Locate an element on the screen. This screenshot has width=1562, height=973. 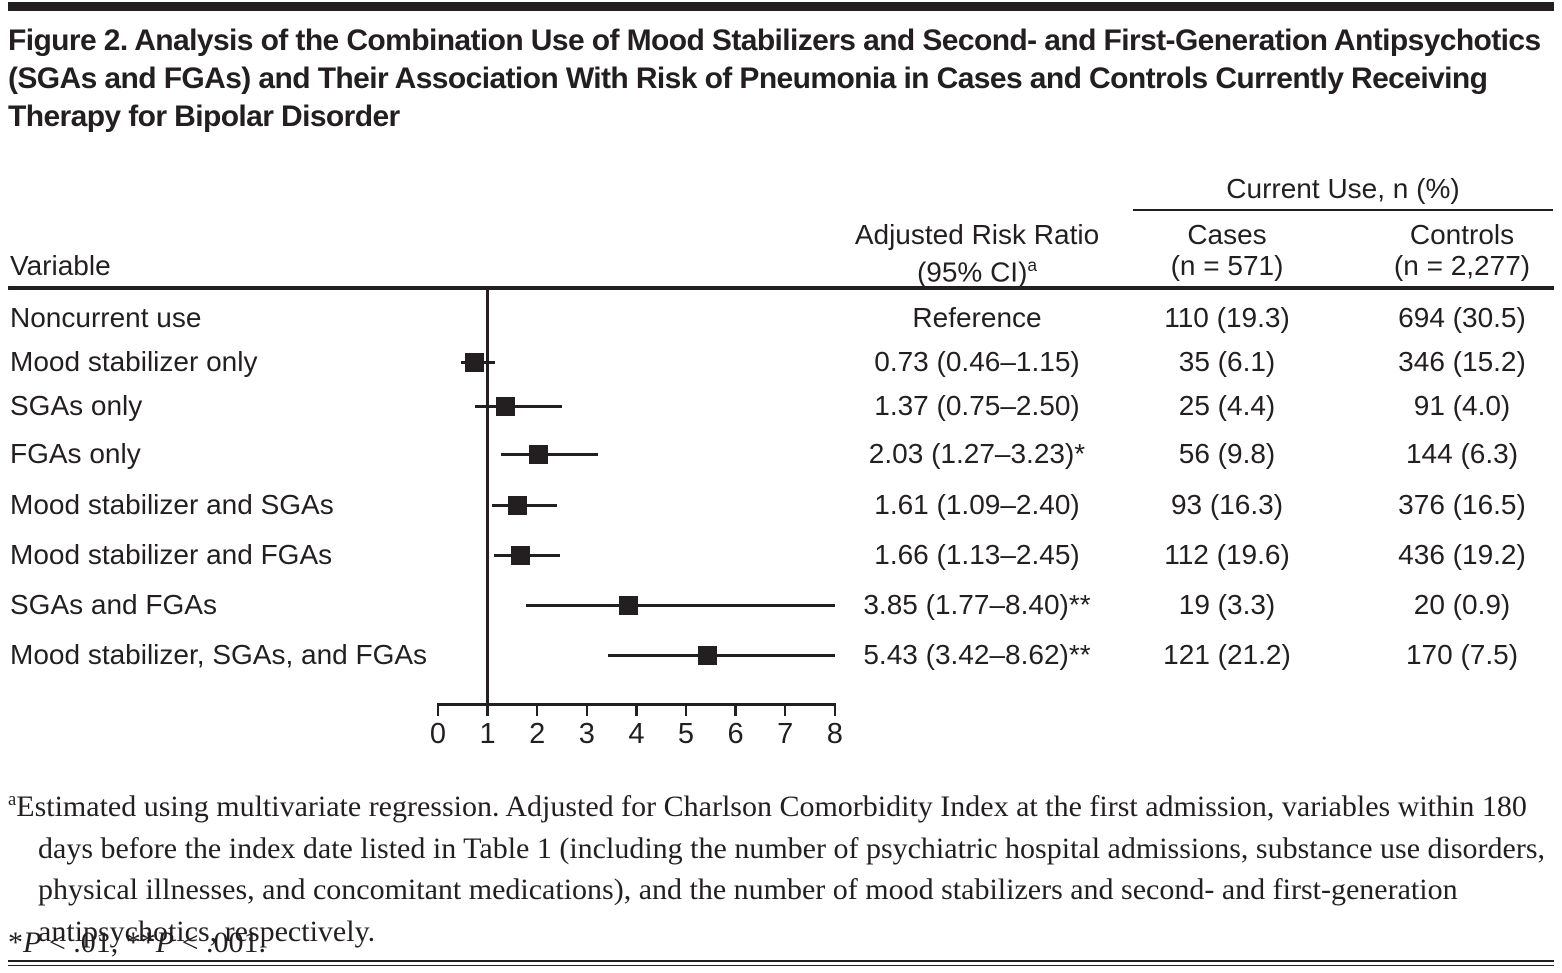
sig-mid: < .01, ** is located at coordinates (98, 942).